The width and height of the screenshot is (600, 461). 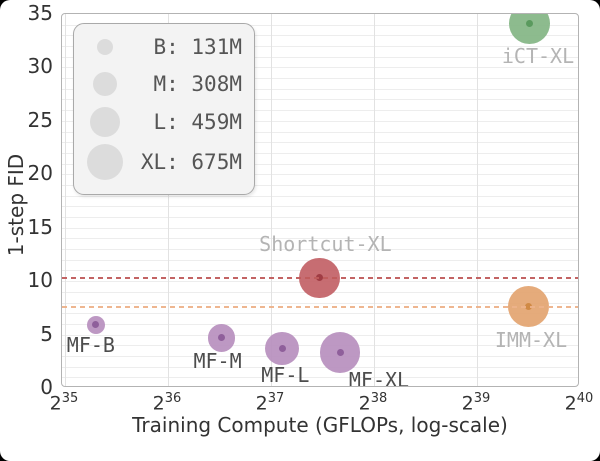 I want to click on x-tick-239: 239, so click(x=476, y=403).